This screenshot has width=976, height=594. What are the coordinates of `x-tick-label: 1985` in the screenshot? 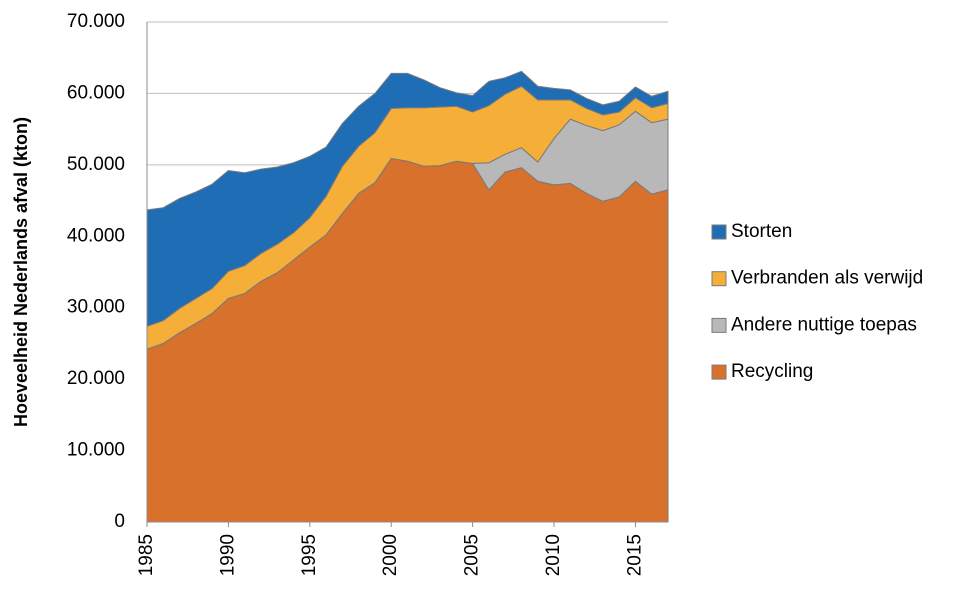 It's located at (146, 555).